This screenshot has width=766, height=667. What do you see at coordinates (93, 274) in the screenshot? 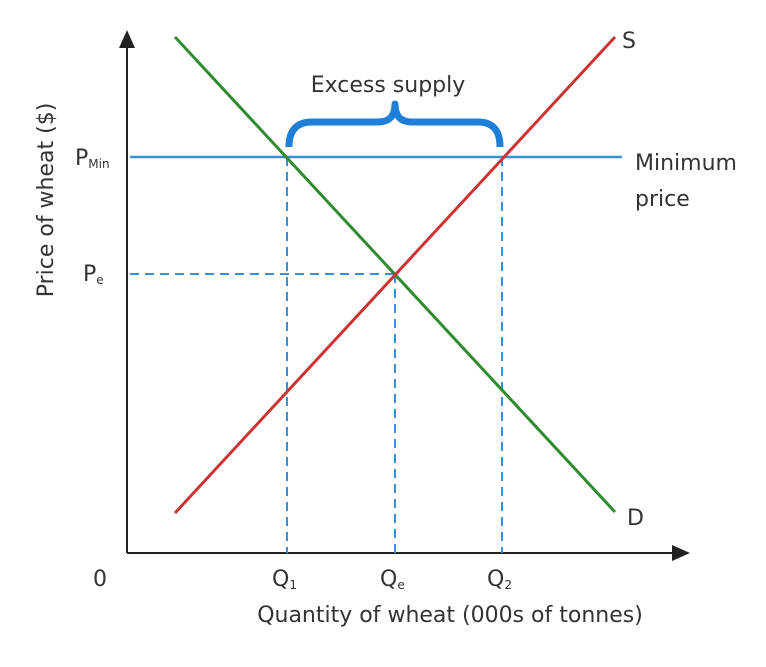
I see `y-tick-label: Pe` at bounding box center [93, 274].